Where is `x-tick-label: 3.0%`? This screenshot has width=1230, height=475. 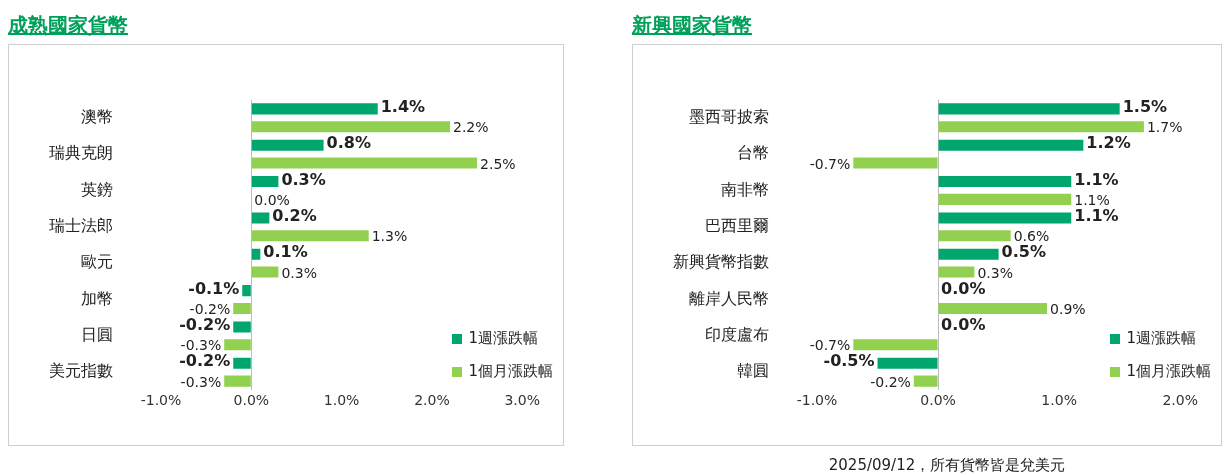
x-tick-label: 3.0% is located at coordinates (522, 400).